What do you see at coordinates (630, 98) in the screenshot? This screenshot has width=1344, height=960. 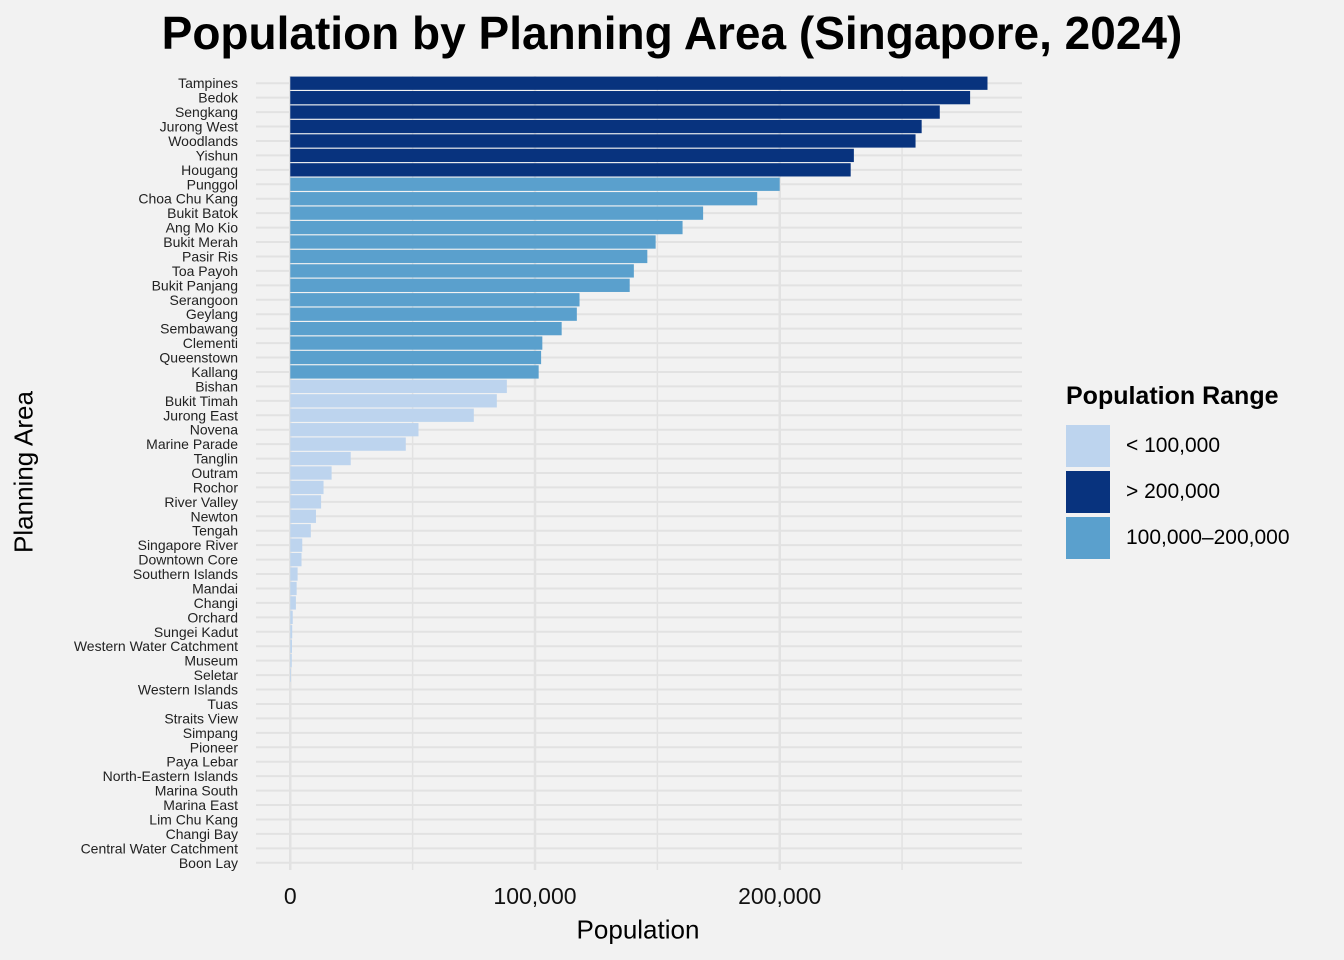 I see `bar-bedok` at bounding box center [630, 98].